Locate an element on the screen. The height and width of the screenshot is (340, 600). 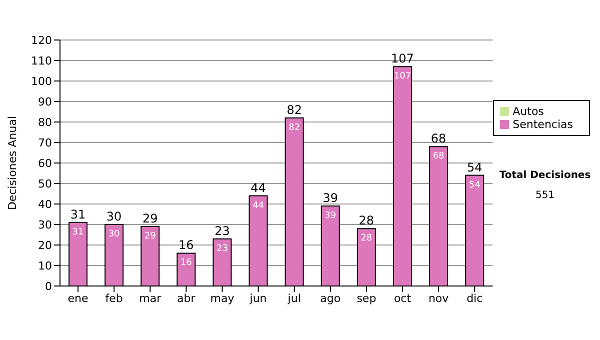
data-label: 107 is located at coordinates (403, 77).